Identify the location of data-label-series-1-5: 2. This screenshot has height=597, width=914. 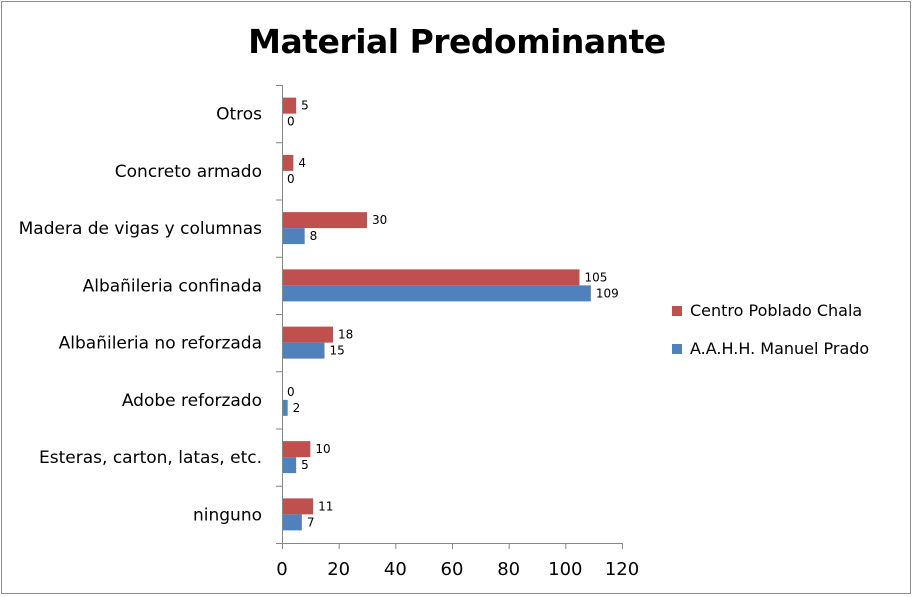
(297, 408).